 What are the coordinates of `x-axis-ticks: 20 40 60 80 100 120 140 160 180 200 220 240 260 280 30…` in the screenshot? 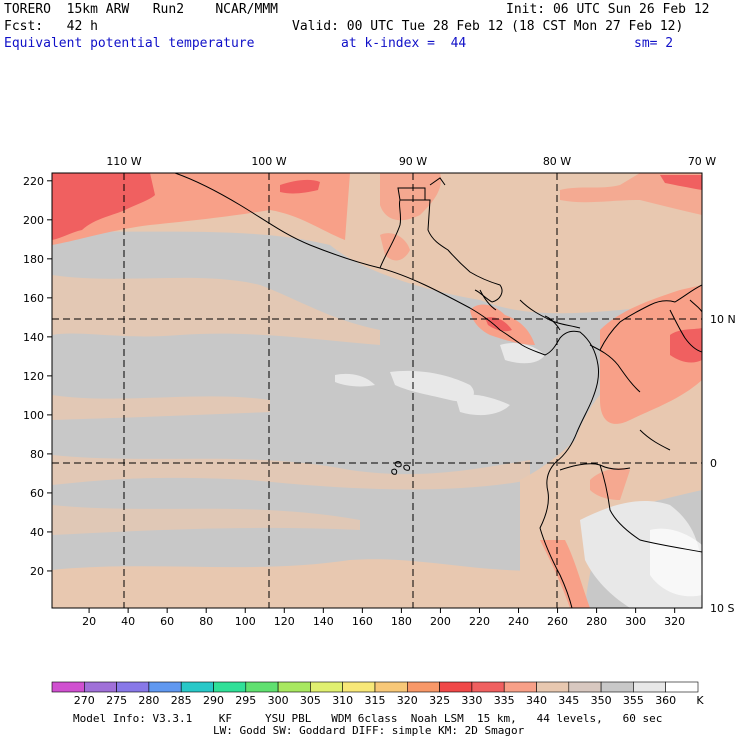 It's located at (383, 618).